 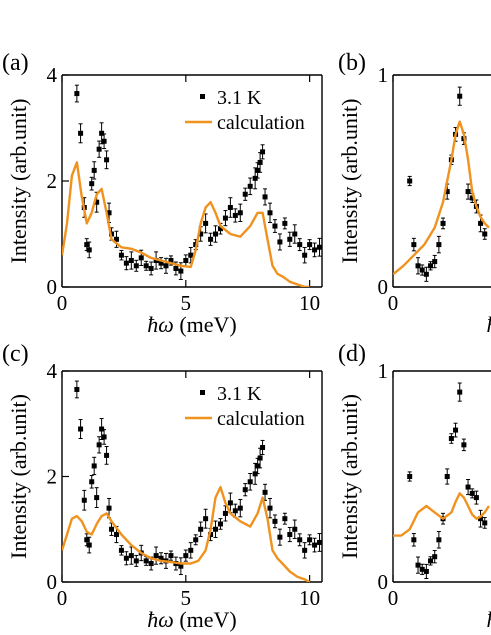 I want to click on legend-label-data: 3.1 K, so click(x=239, y=98).